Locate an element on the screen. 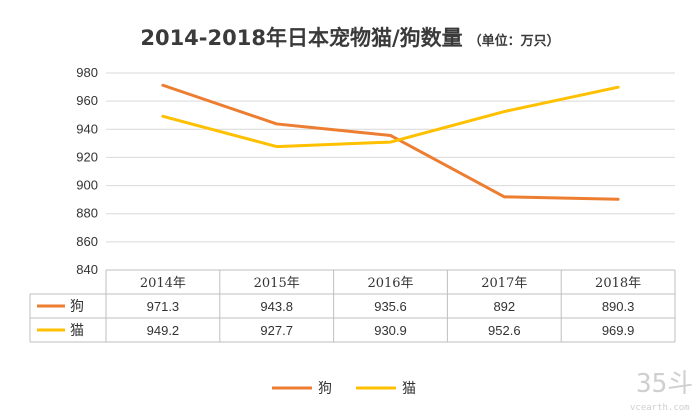 This screenshot has height=420, width=700. y-tick-label: 880 is located at coordinates (87, 213).